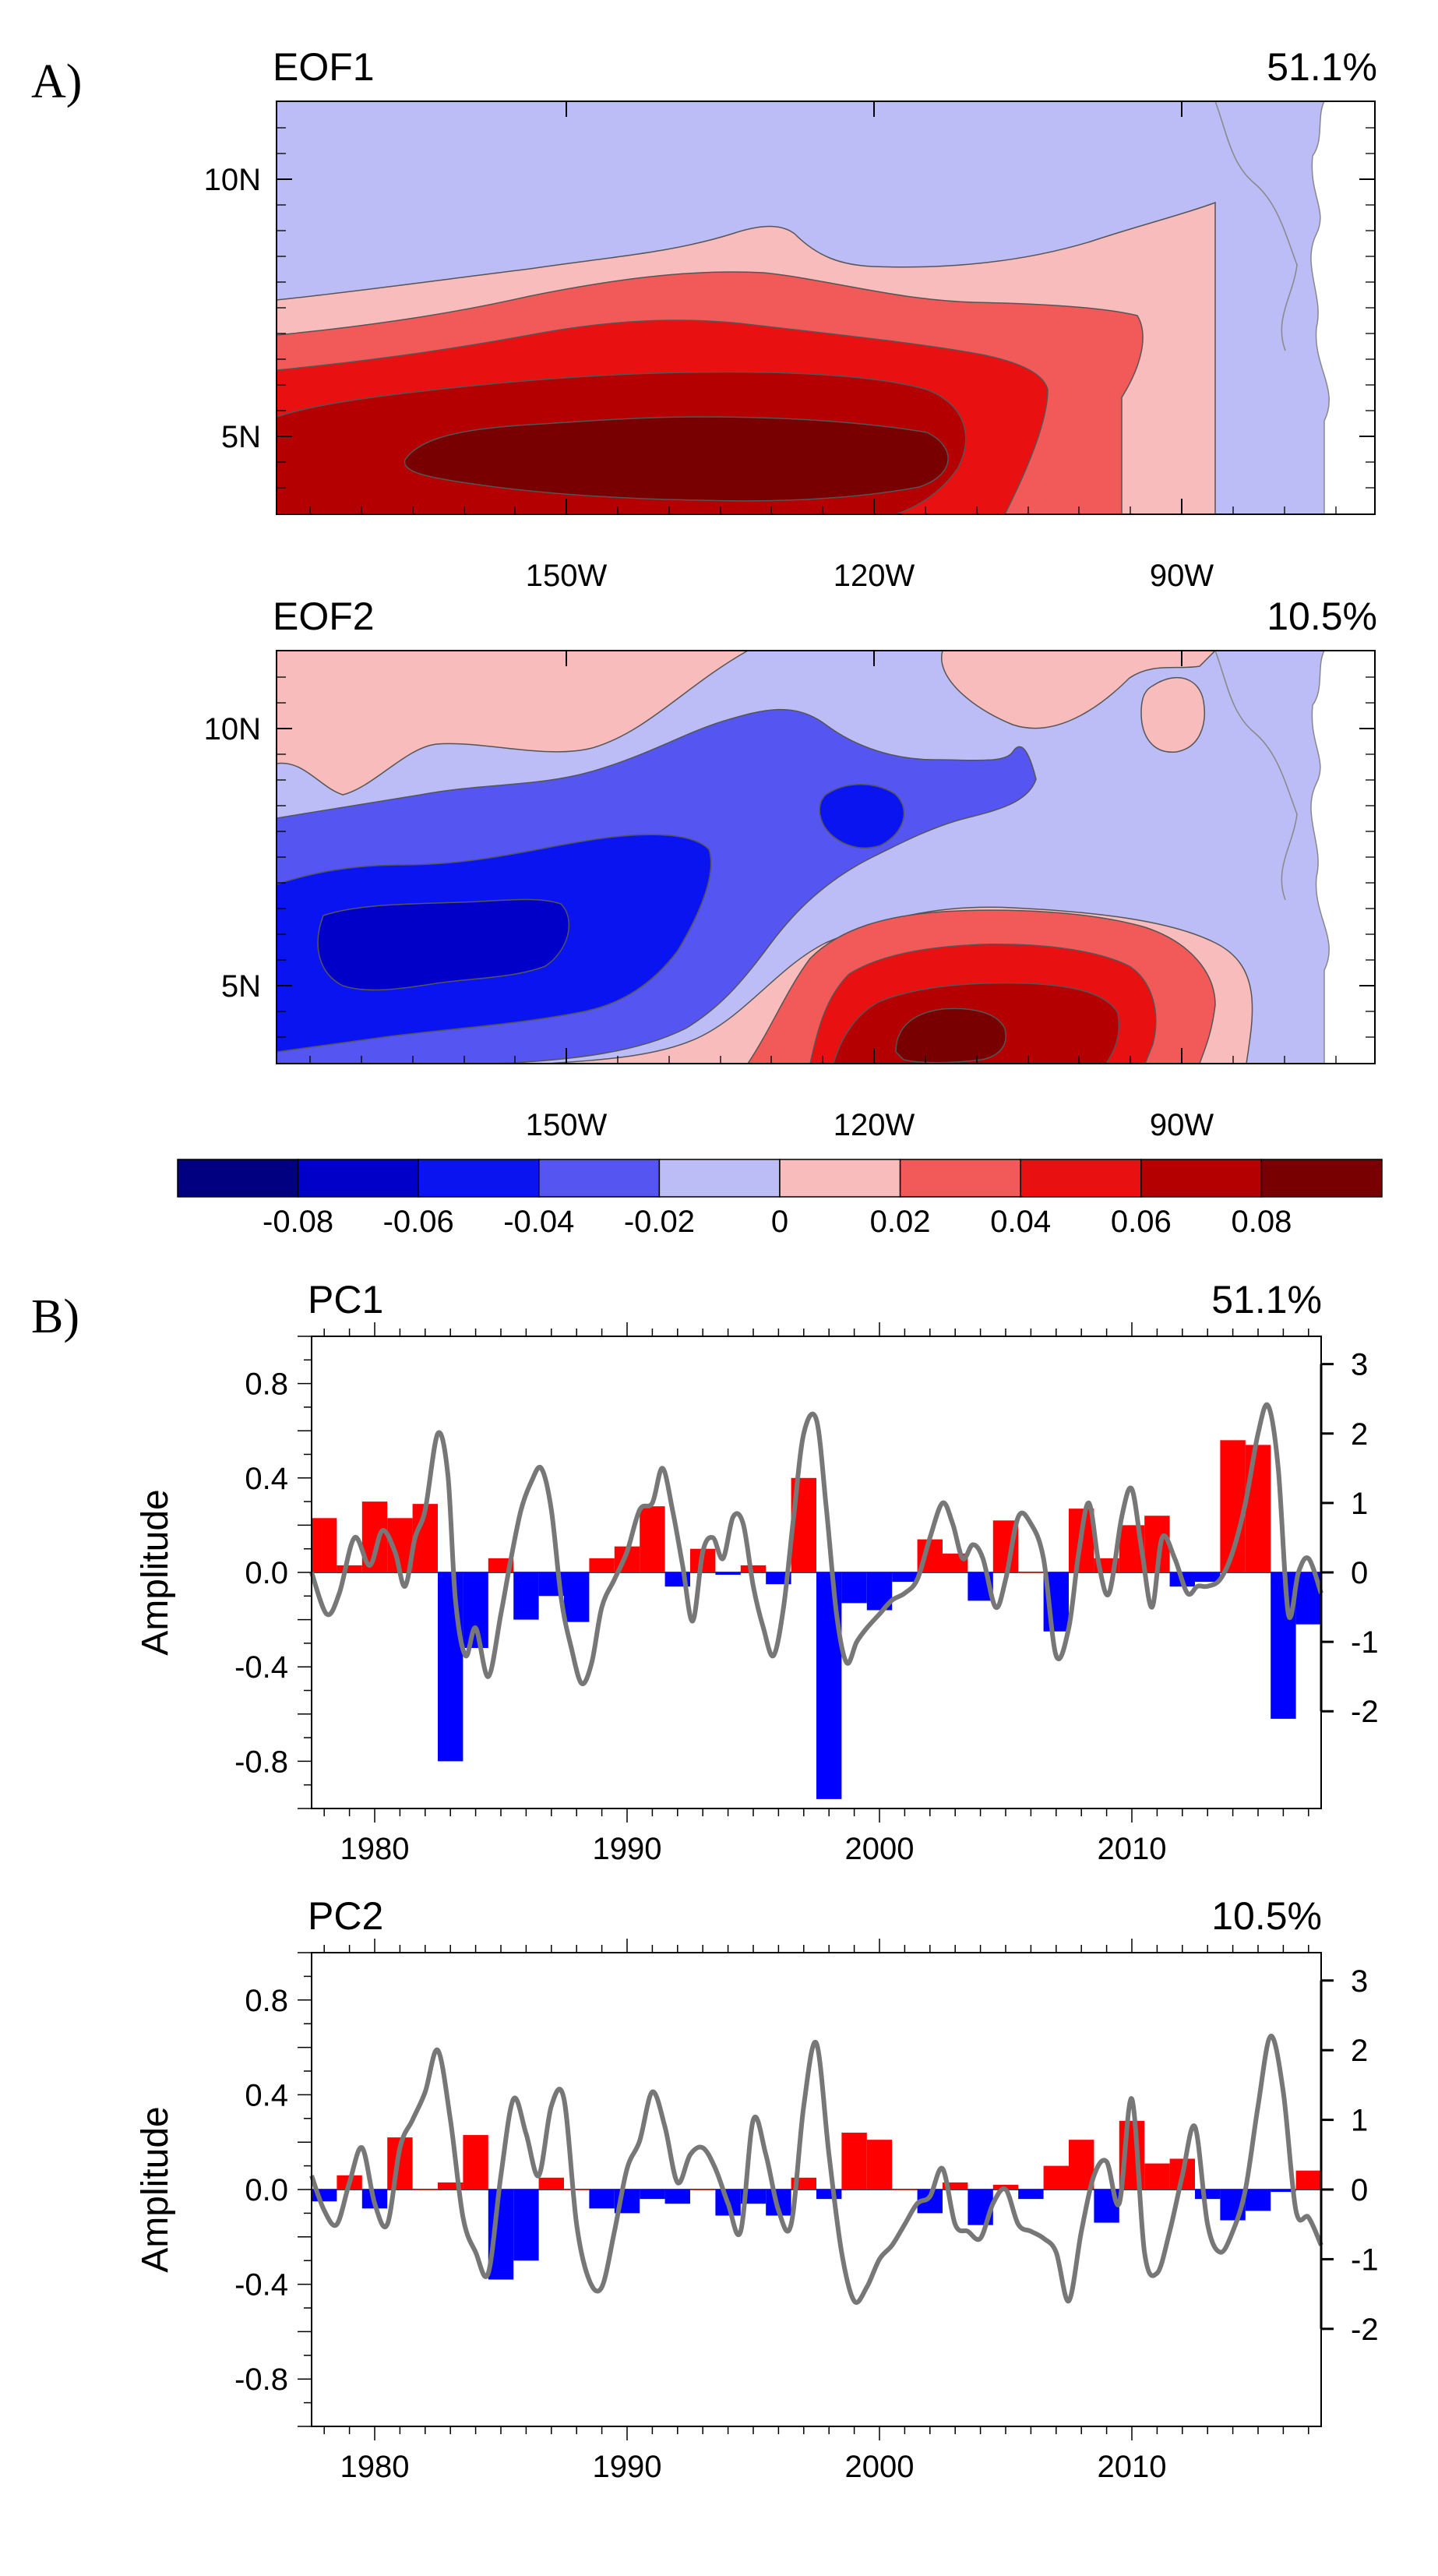  I want to click on eof1-variance: 51.1%, so click(1322, 67).